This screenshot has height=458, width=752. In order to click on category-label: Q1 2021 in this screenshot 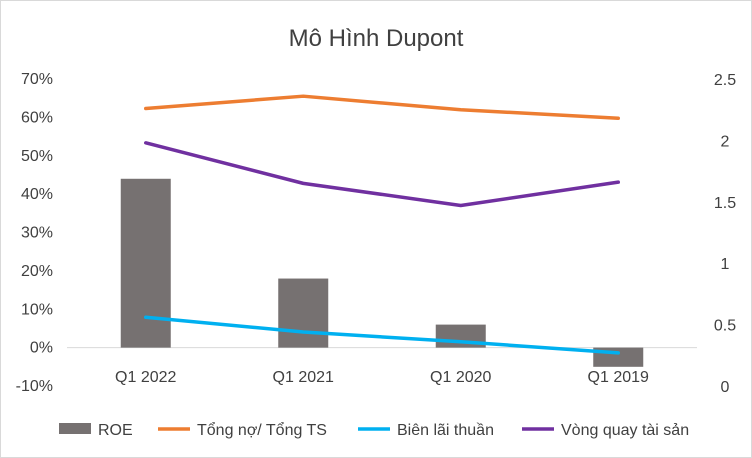, I will do `click(303, 377)`.